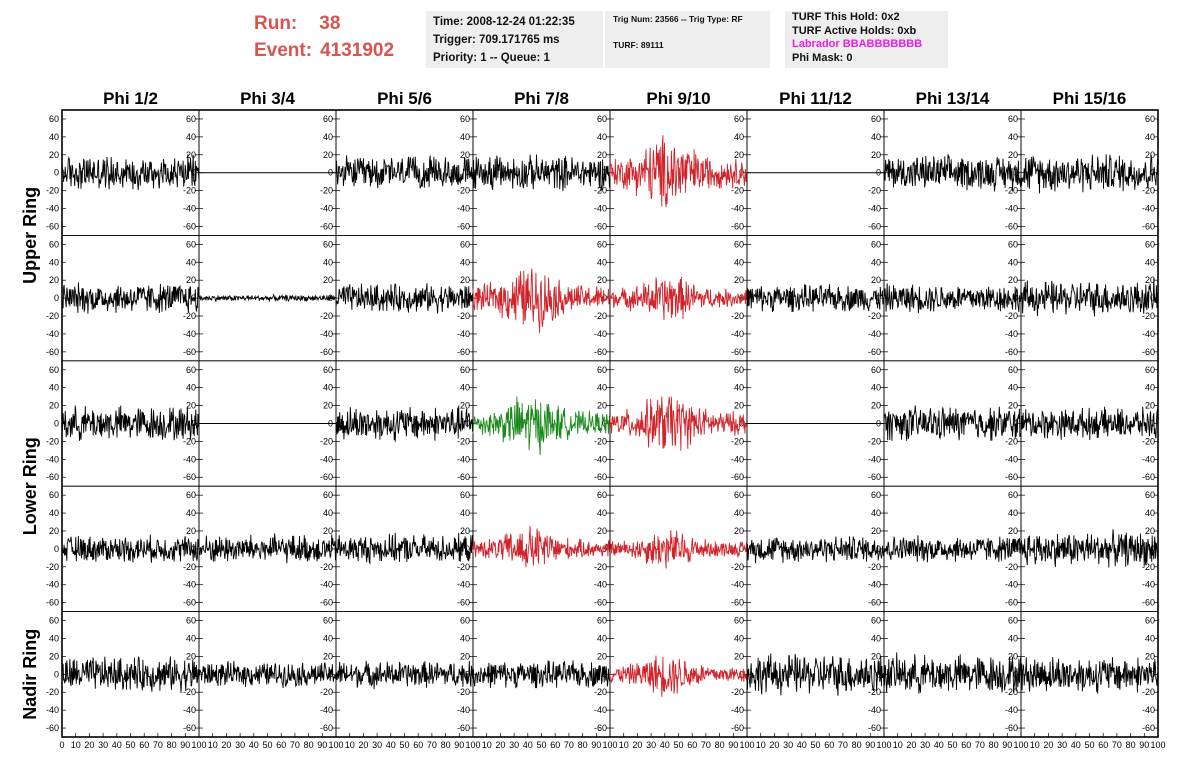 This screenshot has height=772, width=1196. What do you see at coordinates (1131, 745) in the screenshot?
I see `x-tick-label: 80` at bounding box center [1131, 745].